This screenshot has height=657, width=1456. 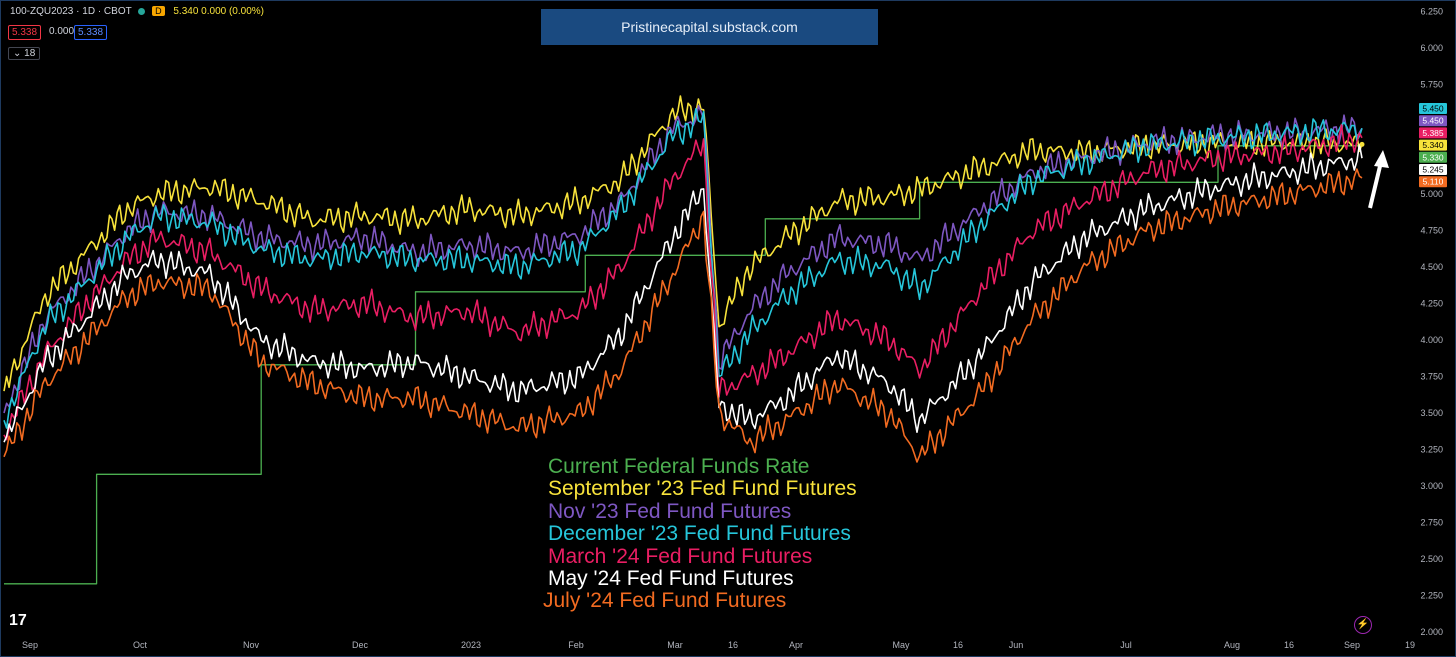 I want to click on y-tick-label: 5.750, so click(x=1431, y=85).